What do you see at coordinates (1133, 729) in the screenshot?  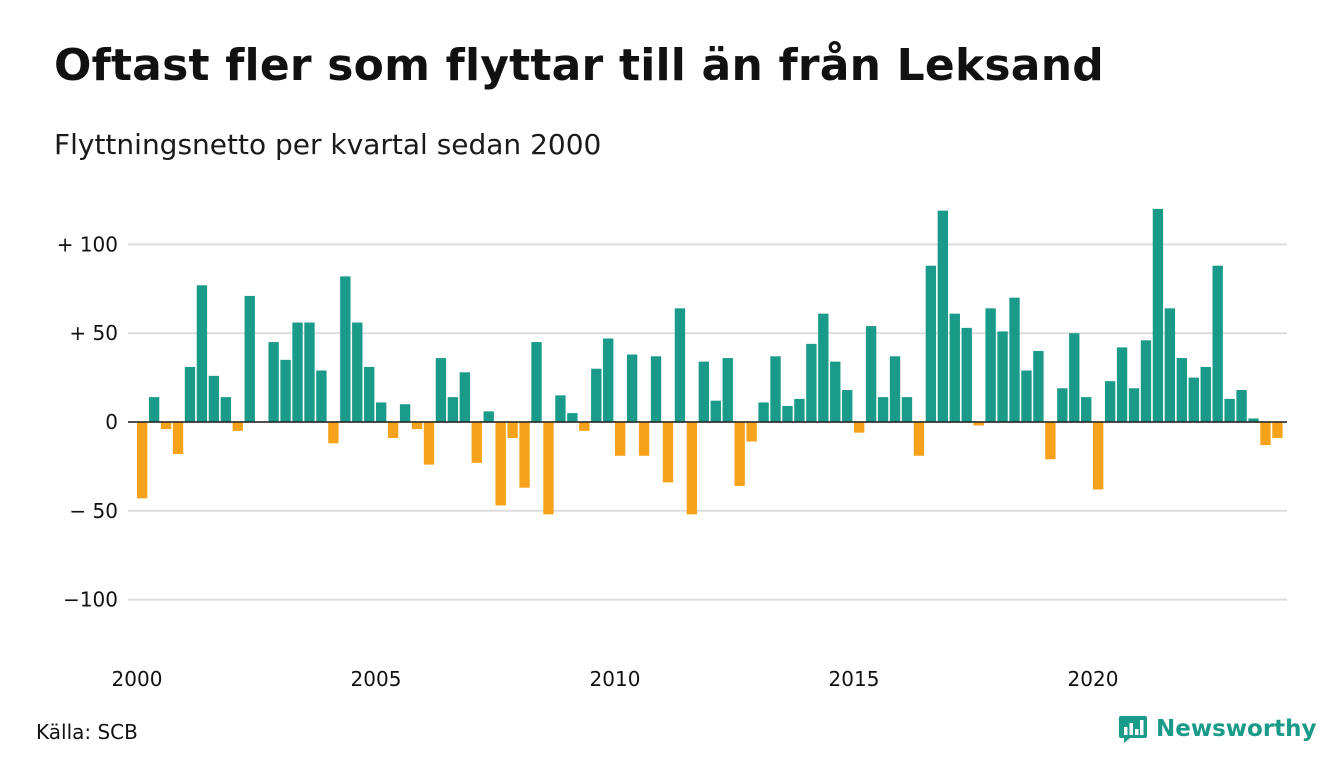 I see `bar-chart-speech-bubble-icon` at bounding box center [1133, 729].